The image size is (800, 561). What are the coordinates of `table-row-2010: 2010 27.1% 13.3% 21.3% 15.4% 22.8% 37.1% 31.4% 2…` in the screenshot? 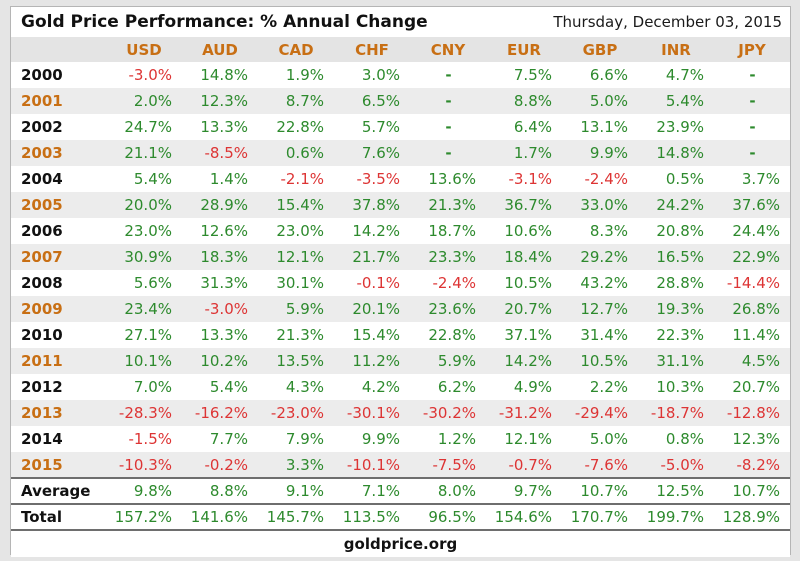 It's located at (400, 335).